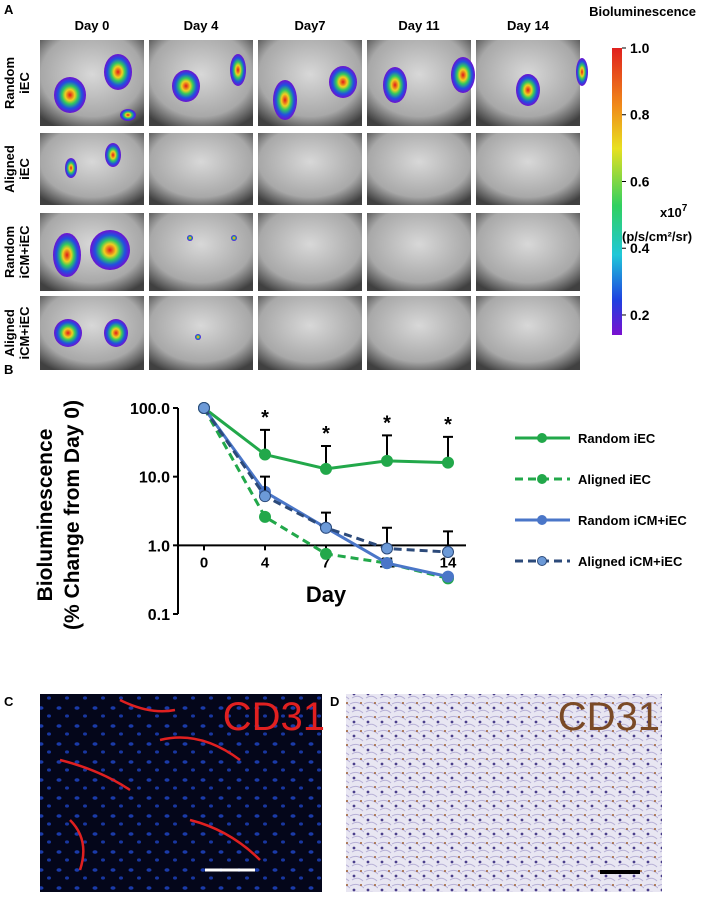  I want to click on panel-label: A, so click(9, 9).